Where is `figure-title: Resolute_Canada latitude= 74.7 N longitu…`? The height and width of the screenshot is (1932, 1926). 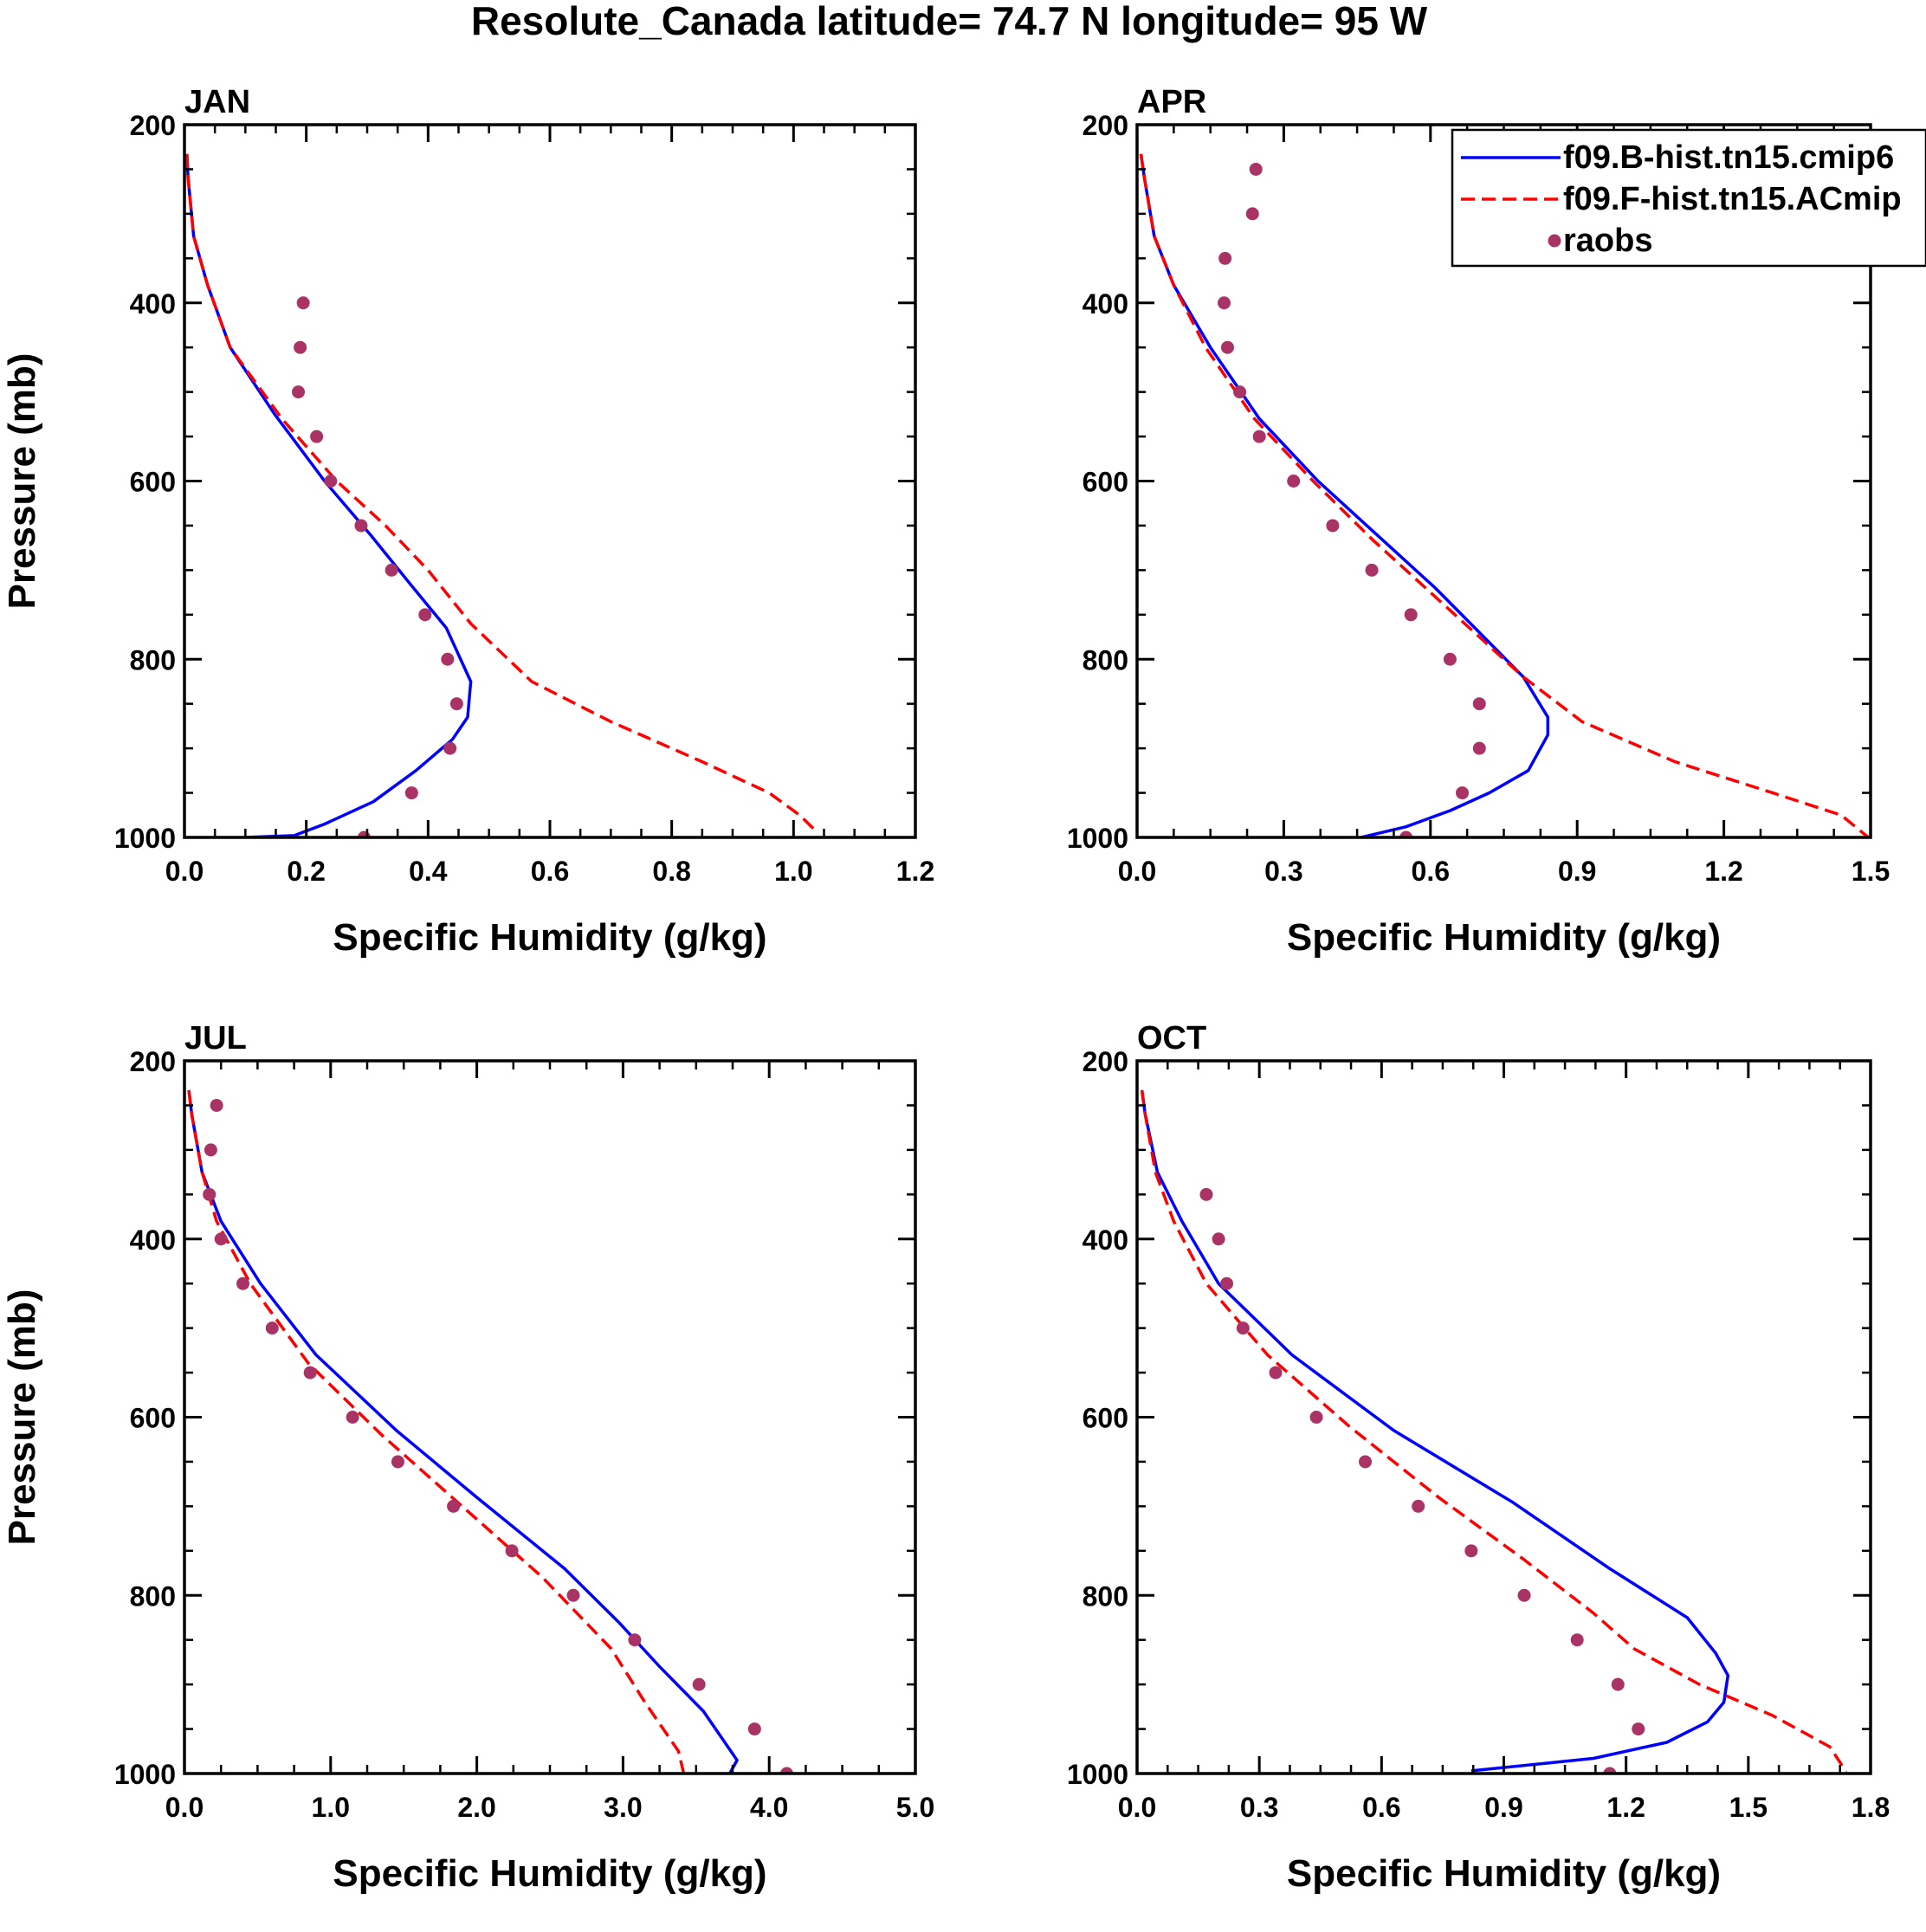 figure-title: Resolute_Canada latitude= 74.7 N longitu… is located at coordinates (949, 21).